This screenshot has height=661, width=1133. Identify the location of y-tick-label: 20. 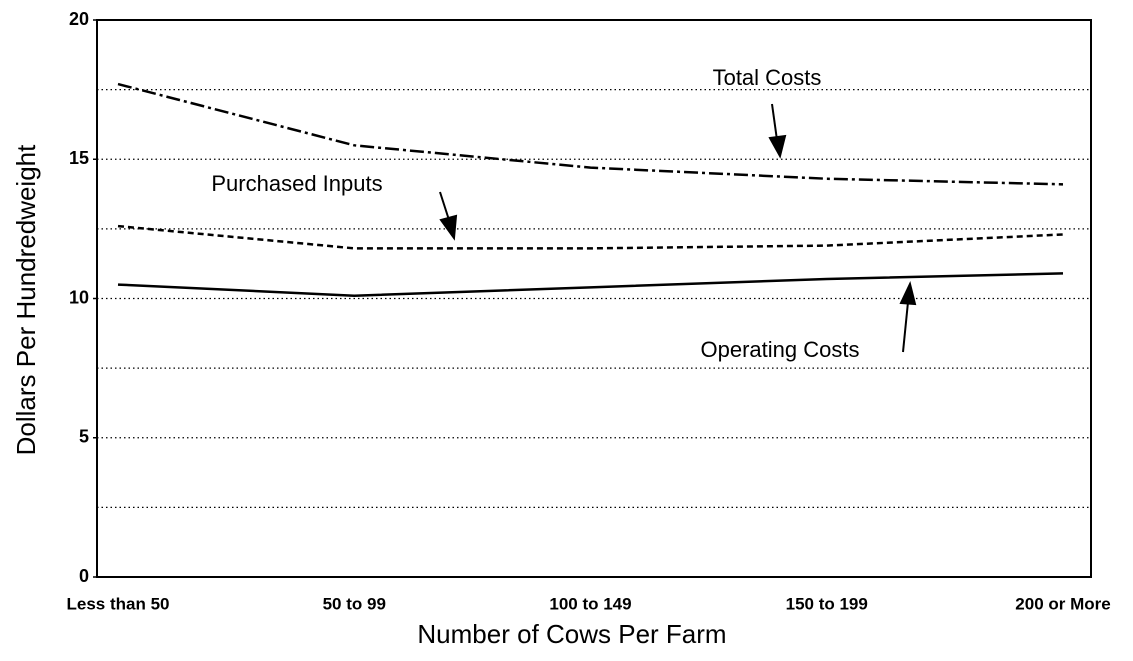
(79, 19).